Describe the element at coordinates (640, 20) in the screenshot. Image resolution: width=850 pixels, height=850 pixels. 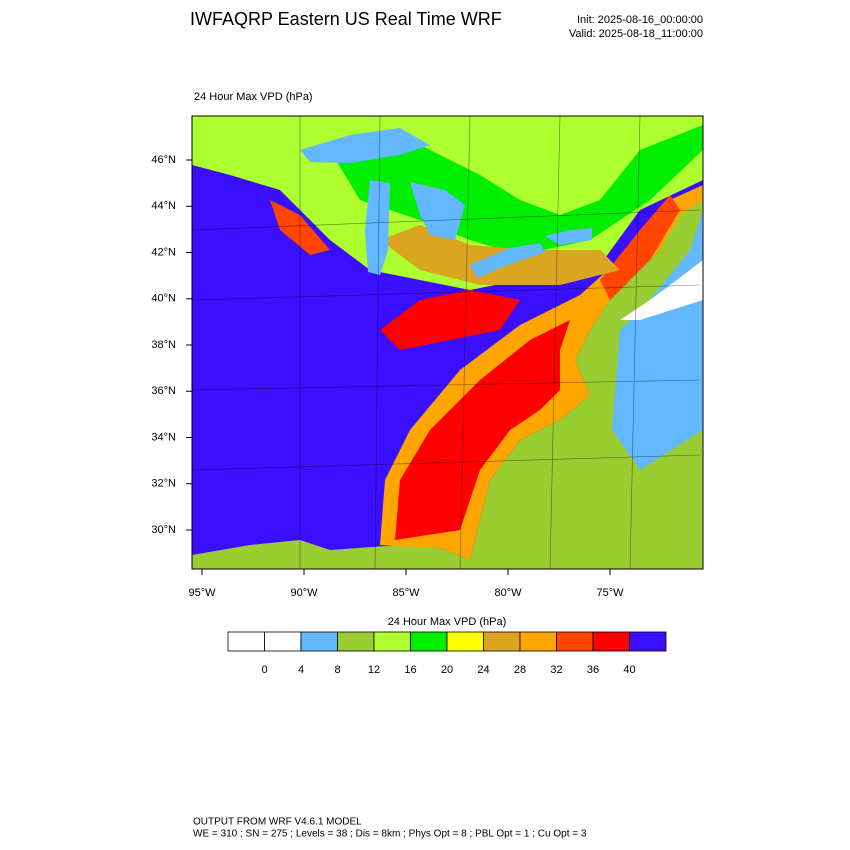
I see `init-time: Init: 2025-08-16_00:00:00` at that location.